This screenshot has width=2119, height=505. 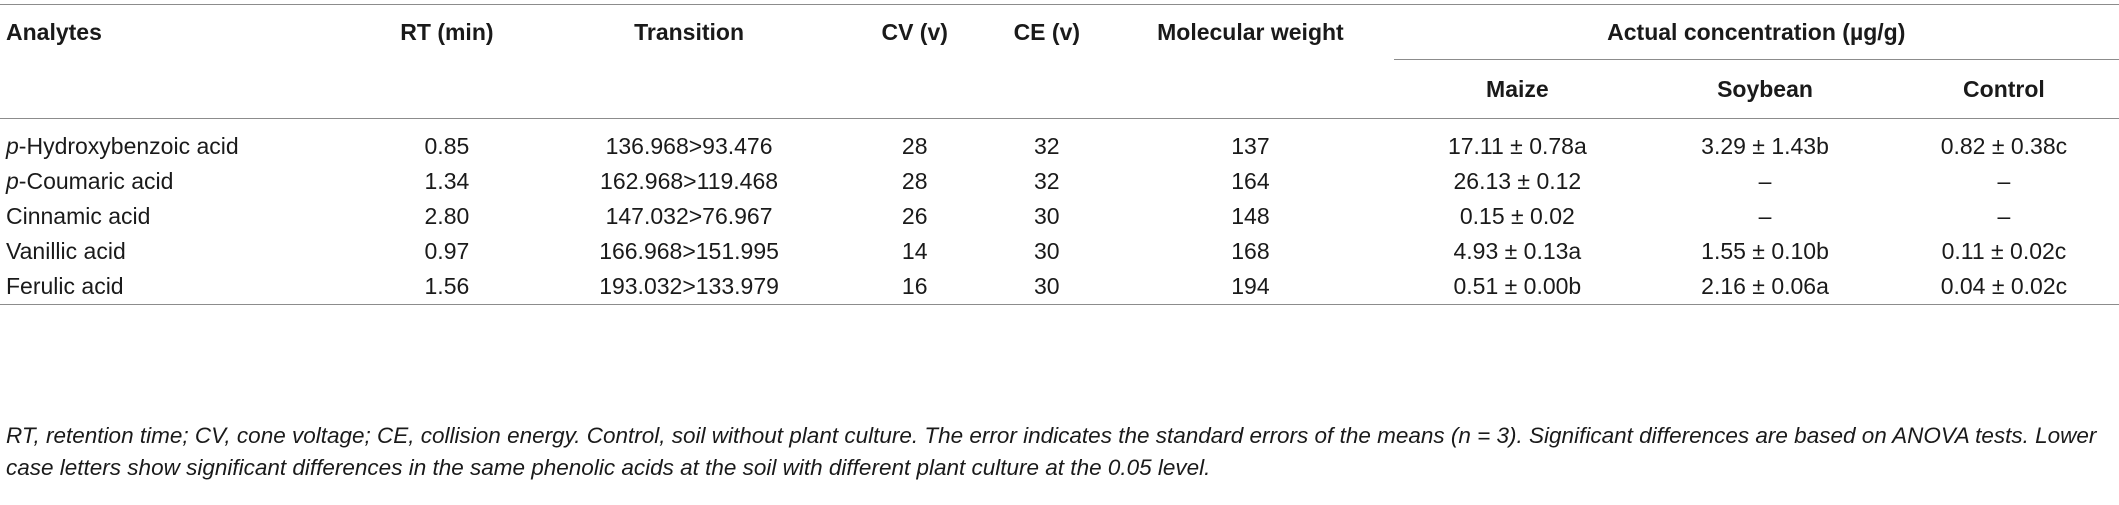 What do you see at coordinates (179, 216) in the screenshot?
I see `cell-analyte: Cinnamic acid` at bounding box center [179, 216].